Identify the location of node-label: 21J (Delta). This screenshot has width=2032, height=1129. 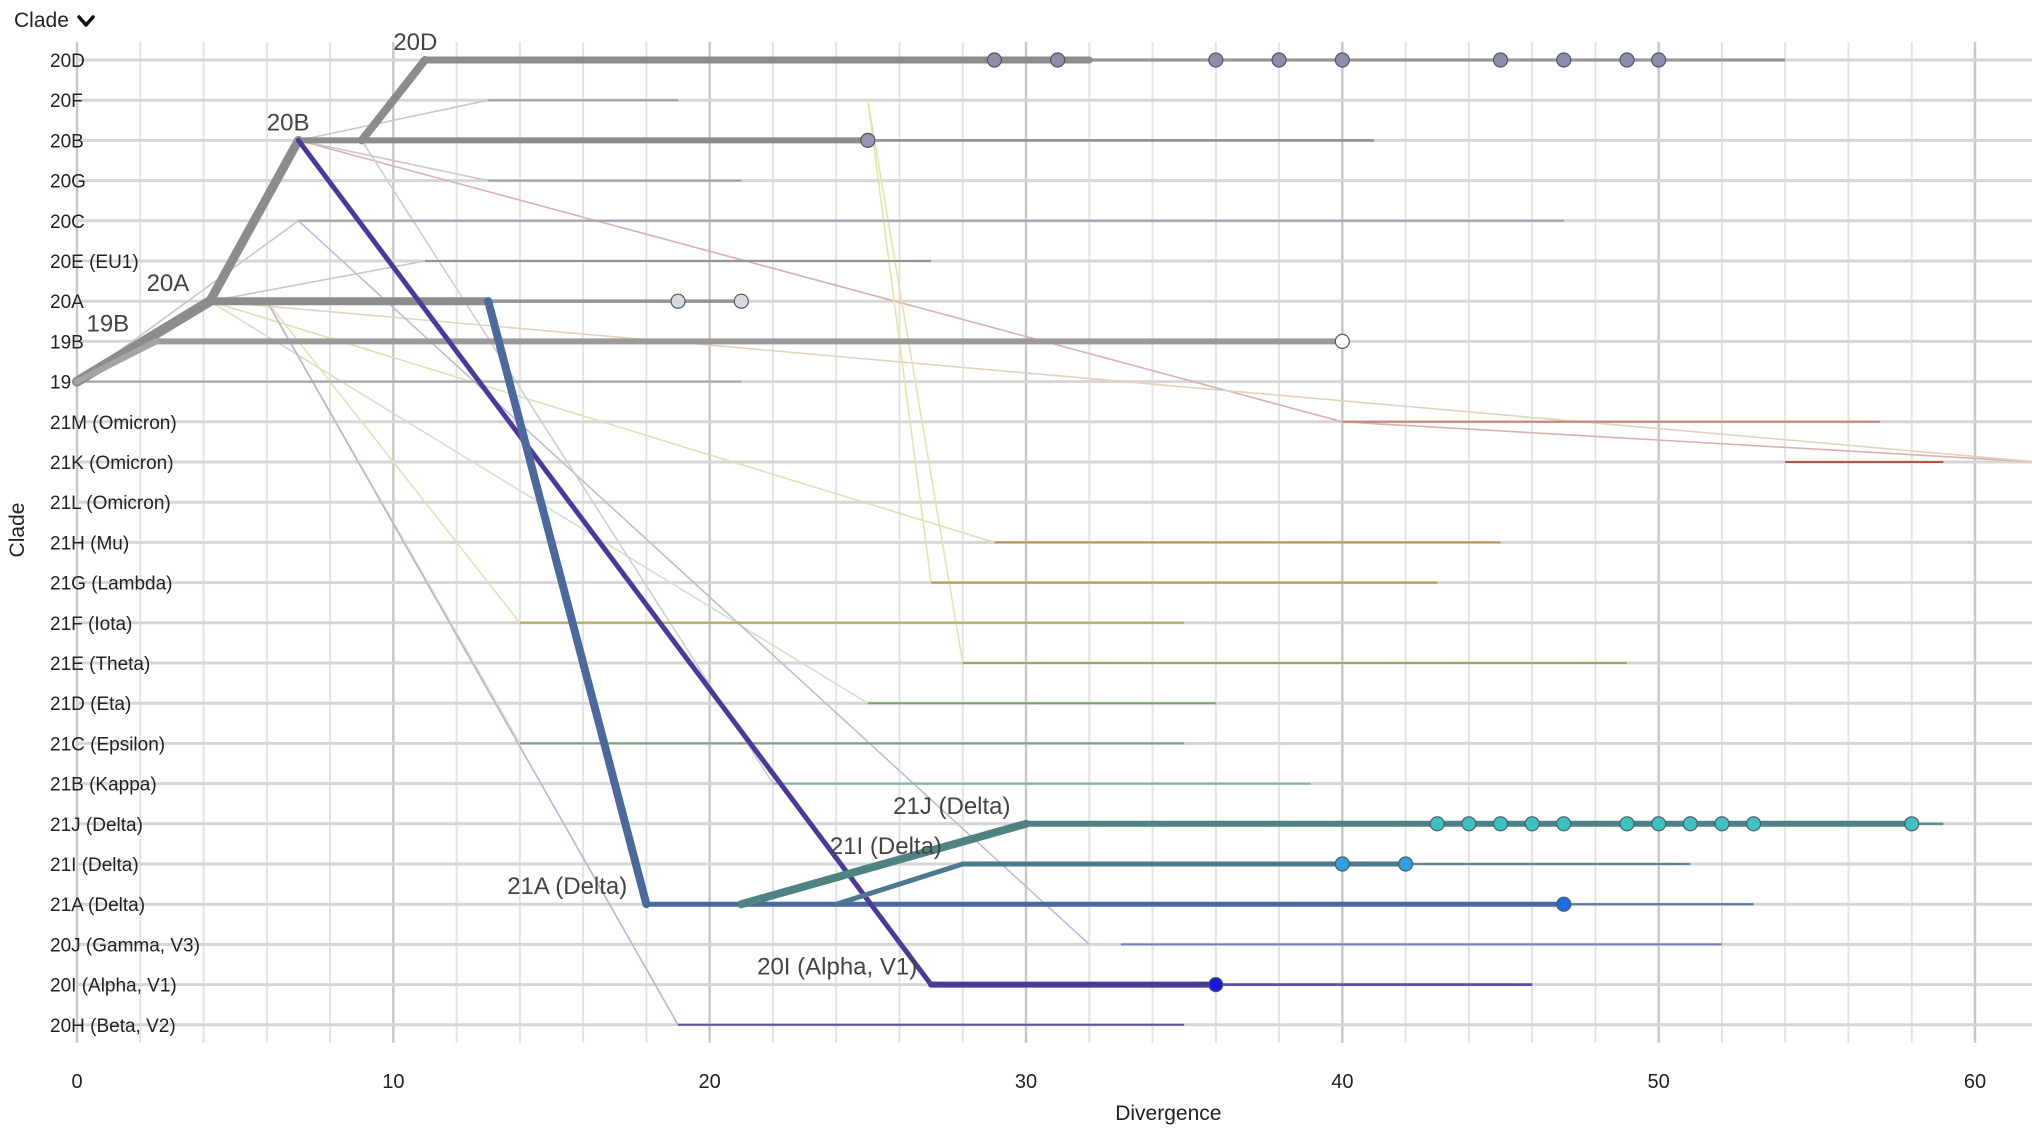
(951, 806).